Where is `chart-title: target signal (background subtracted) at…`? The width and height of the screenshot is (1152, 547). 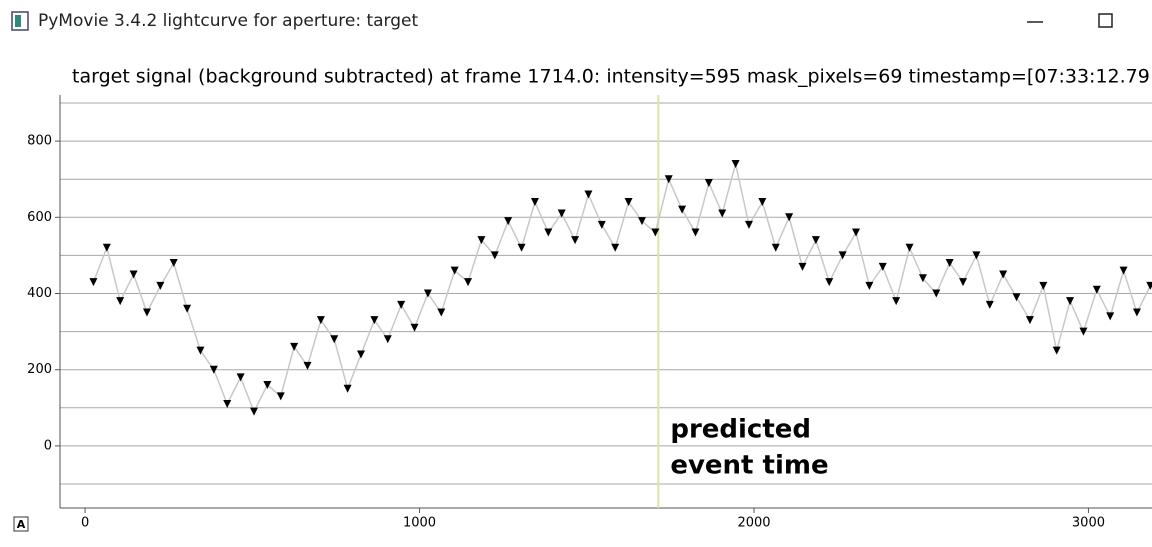
chart-title: target signal (background subtracted) at… is located at coordinates (611, 77).